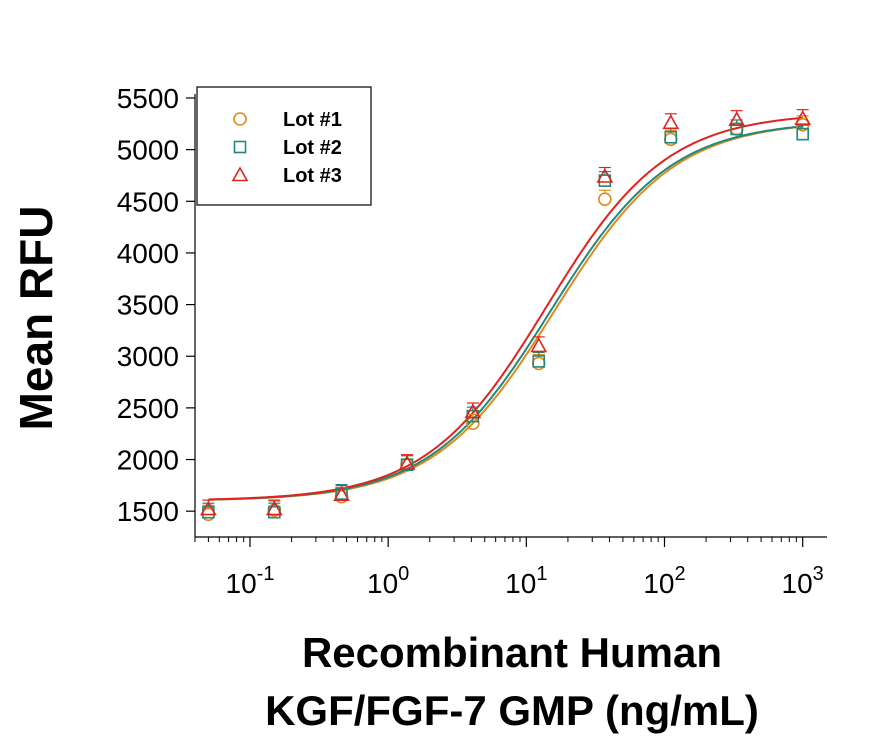  Describe the element at coordinates (803, 581) in the screenshot. I see `x-tick-label: 10³` at that location.